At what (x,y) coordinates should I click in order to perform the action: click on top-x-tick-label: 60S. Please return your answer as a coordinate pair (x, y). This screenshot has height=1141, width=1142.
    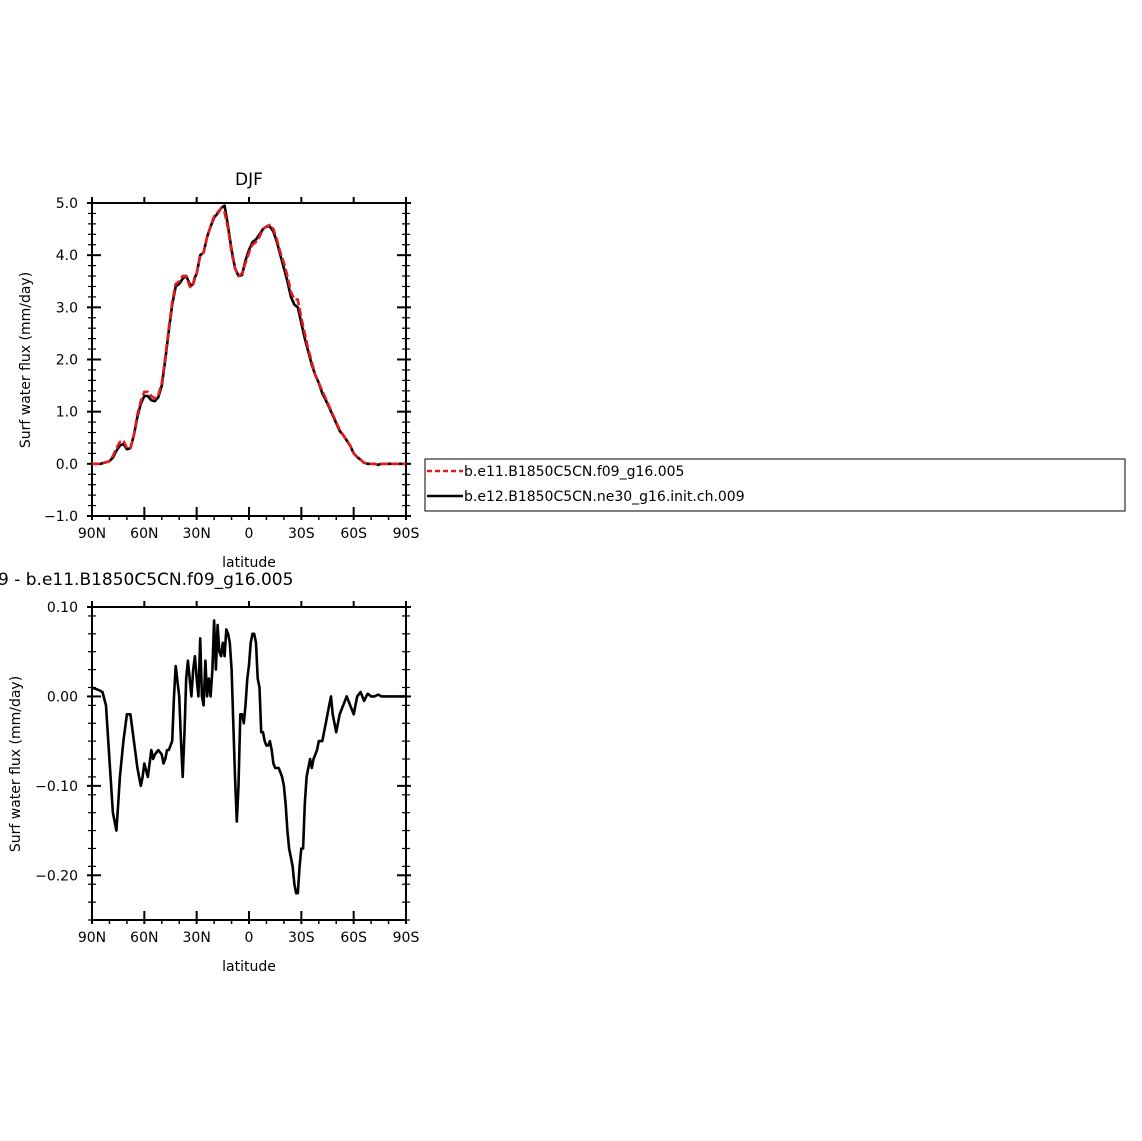
    Looking at the image, I should click on (353, 534).